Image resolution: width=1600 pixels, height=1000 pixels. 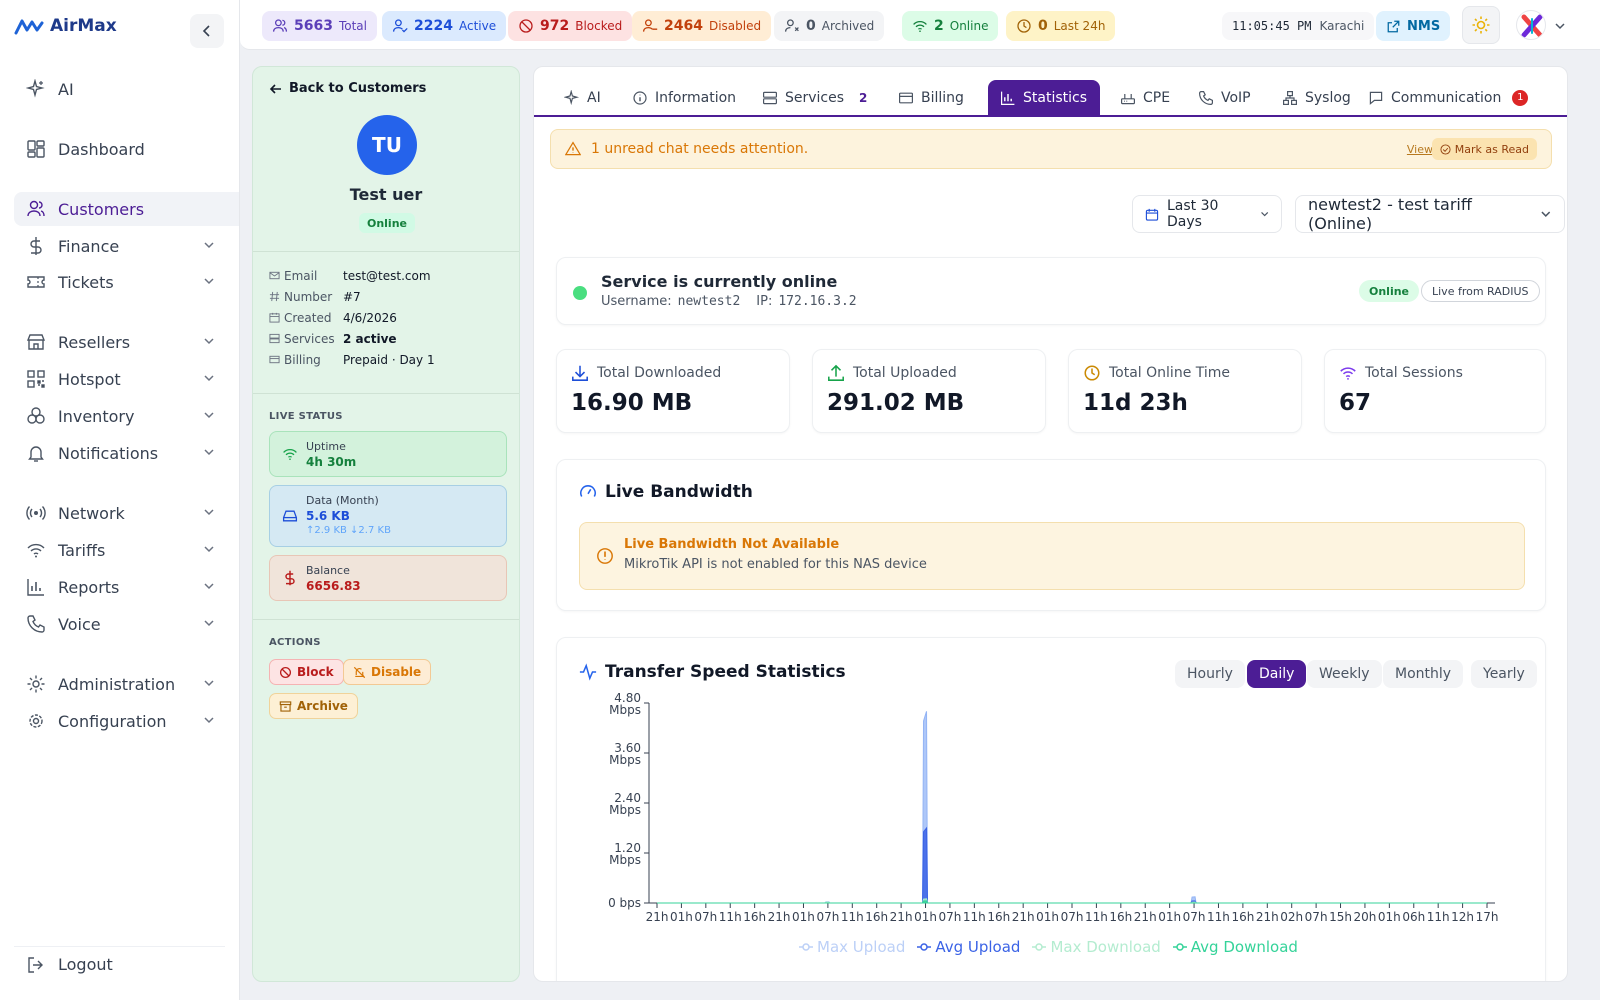 I want to click on tab-communication: Communication 1, so click(x=1448, y=97).